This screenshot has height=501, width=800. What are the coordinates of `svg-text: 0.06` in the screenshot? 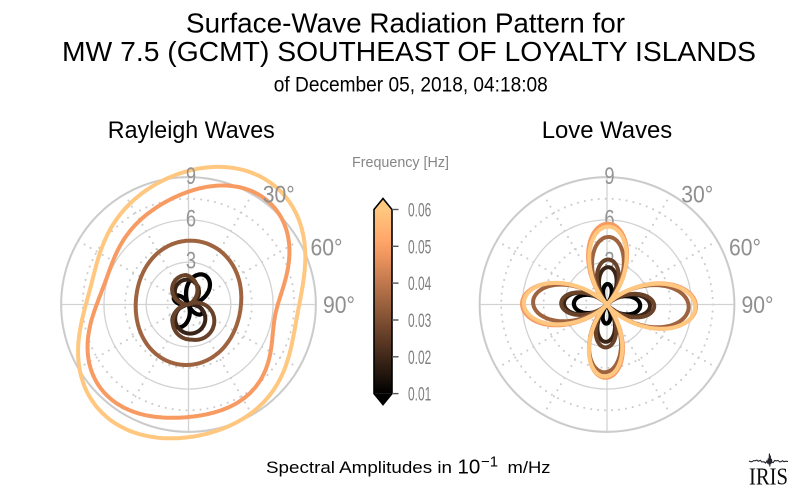 It's located at (419, 211).